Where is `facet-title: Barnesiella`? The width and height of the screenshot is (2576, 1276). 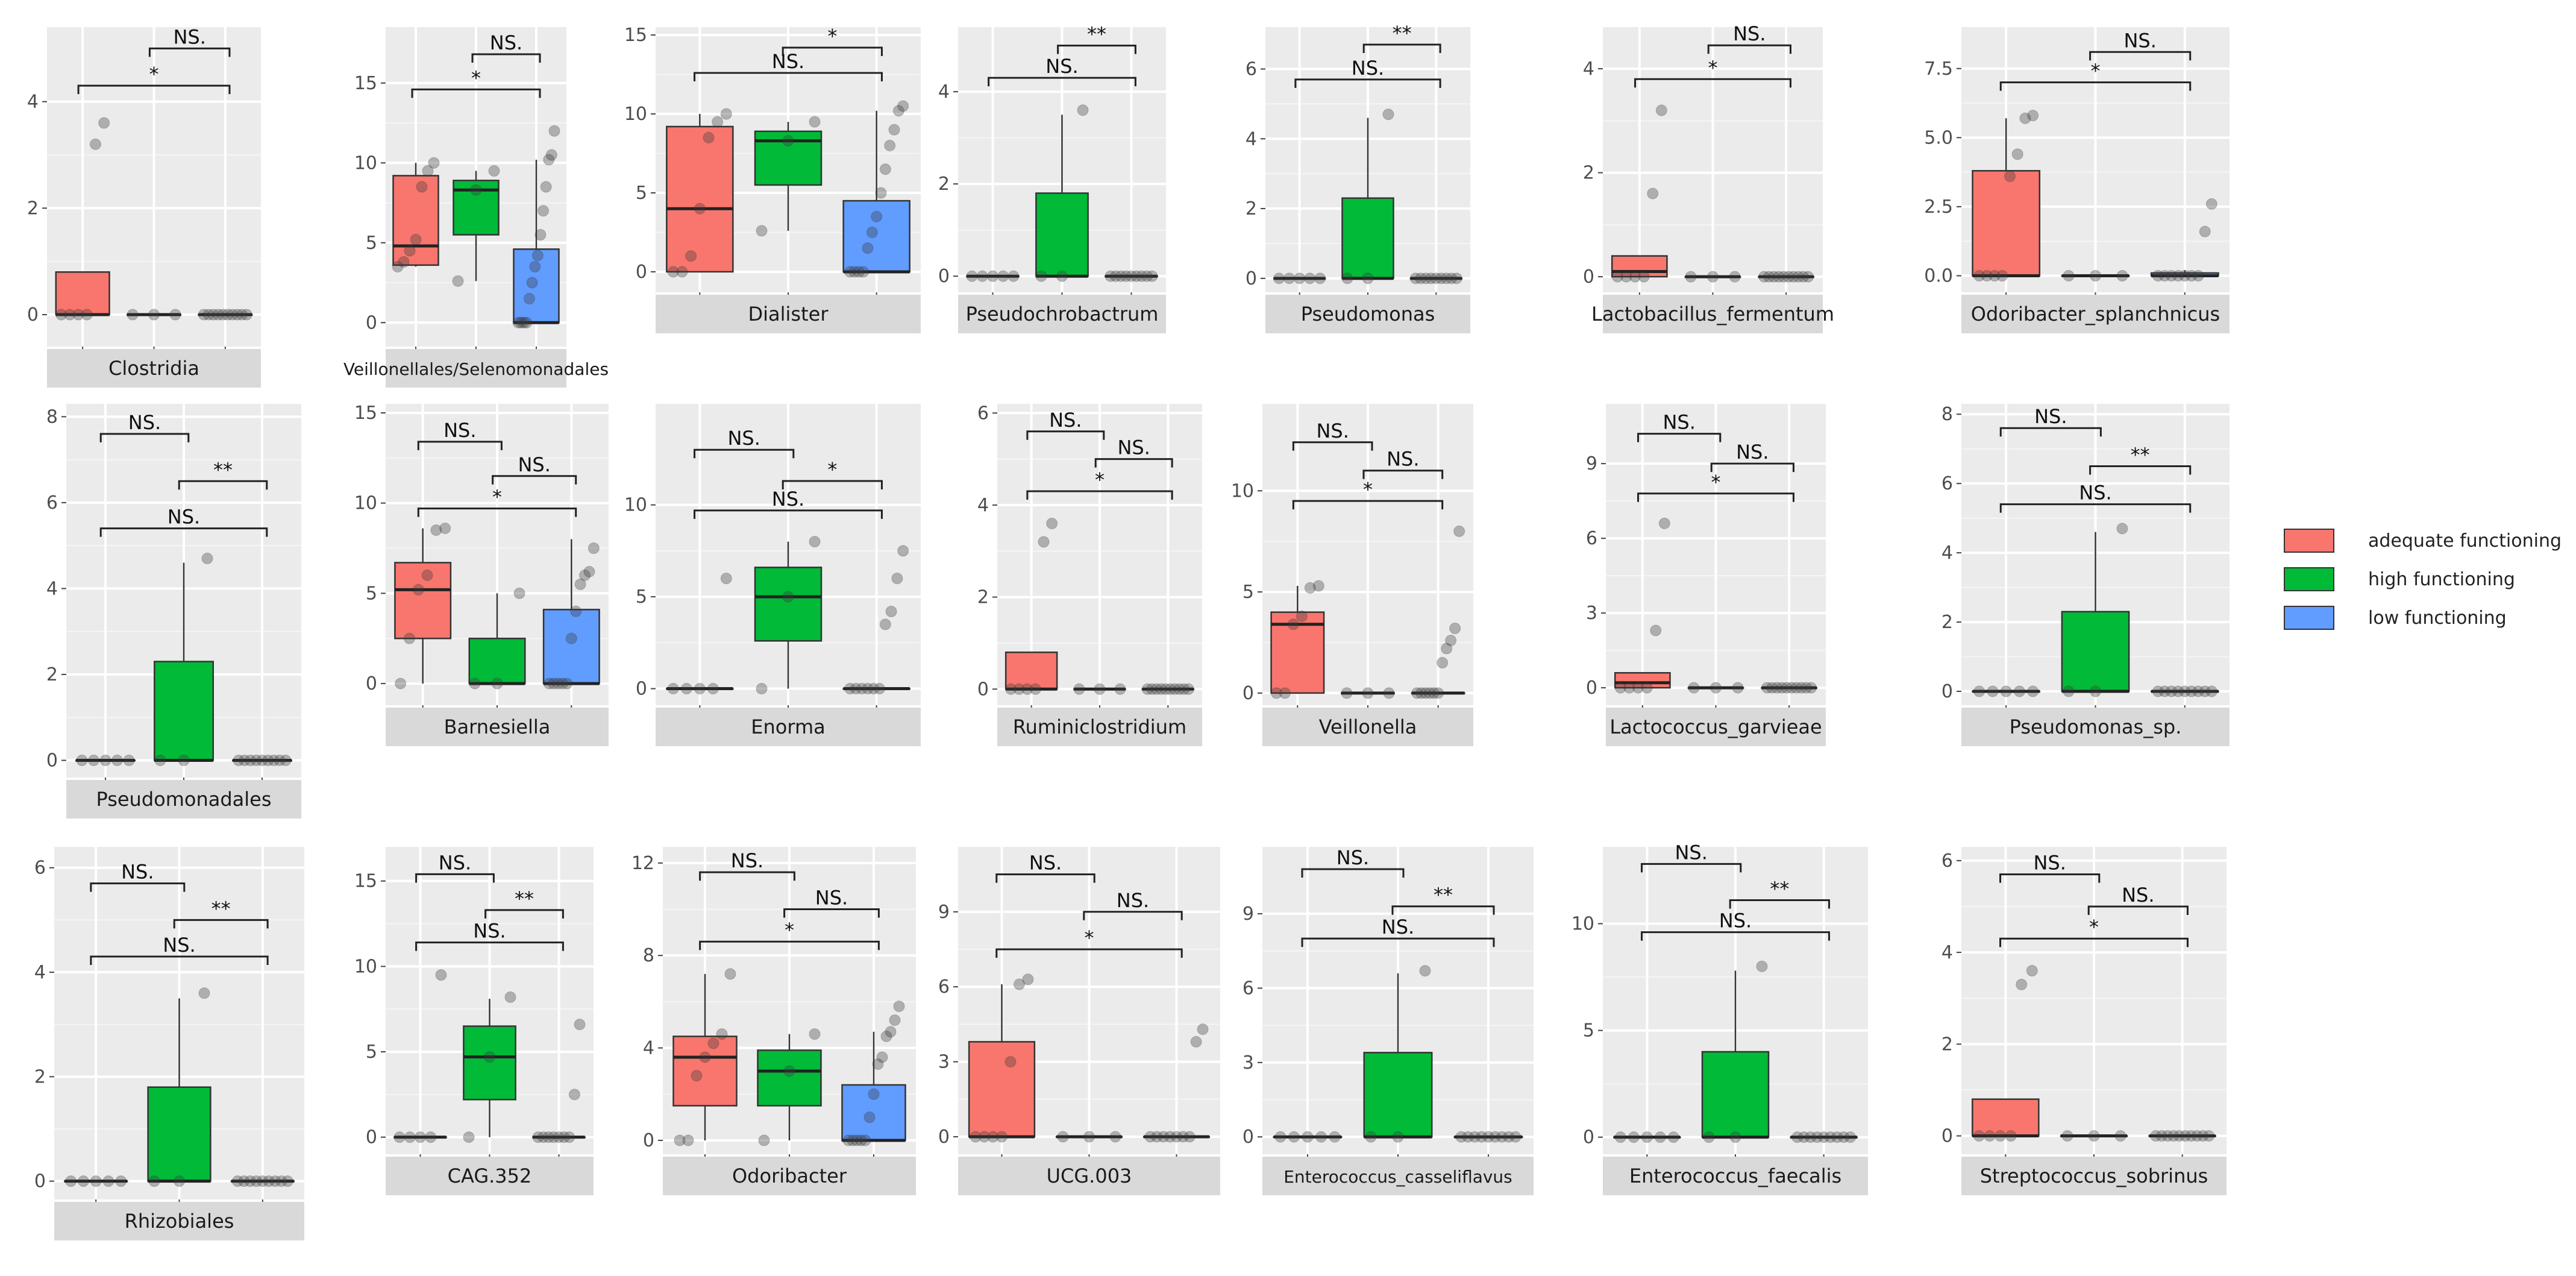 facet-title: Barnesiella is located at coordinates (497, 726).